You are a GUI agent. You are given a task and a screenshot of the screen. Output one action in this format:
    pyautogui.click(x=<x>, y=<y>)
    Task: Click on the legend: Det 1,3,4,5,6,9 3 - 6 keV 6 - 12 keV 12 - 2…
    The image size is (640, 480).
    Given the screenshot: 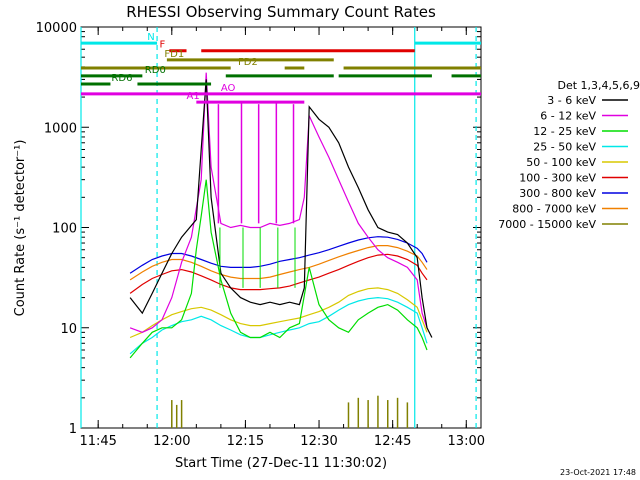 What is the action you would take?
    pyautogui.click(x=569, y=155)
    